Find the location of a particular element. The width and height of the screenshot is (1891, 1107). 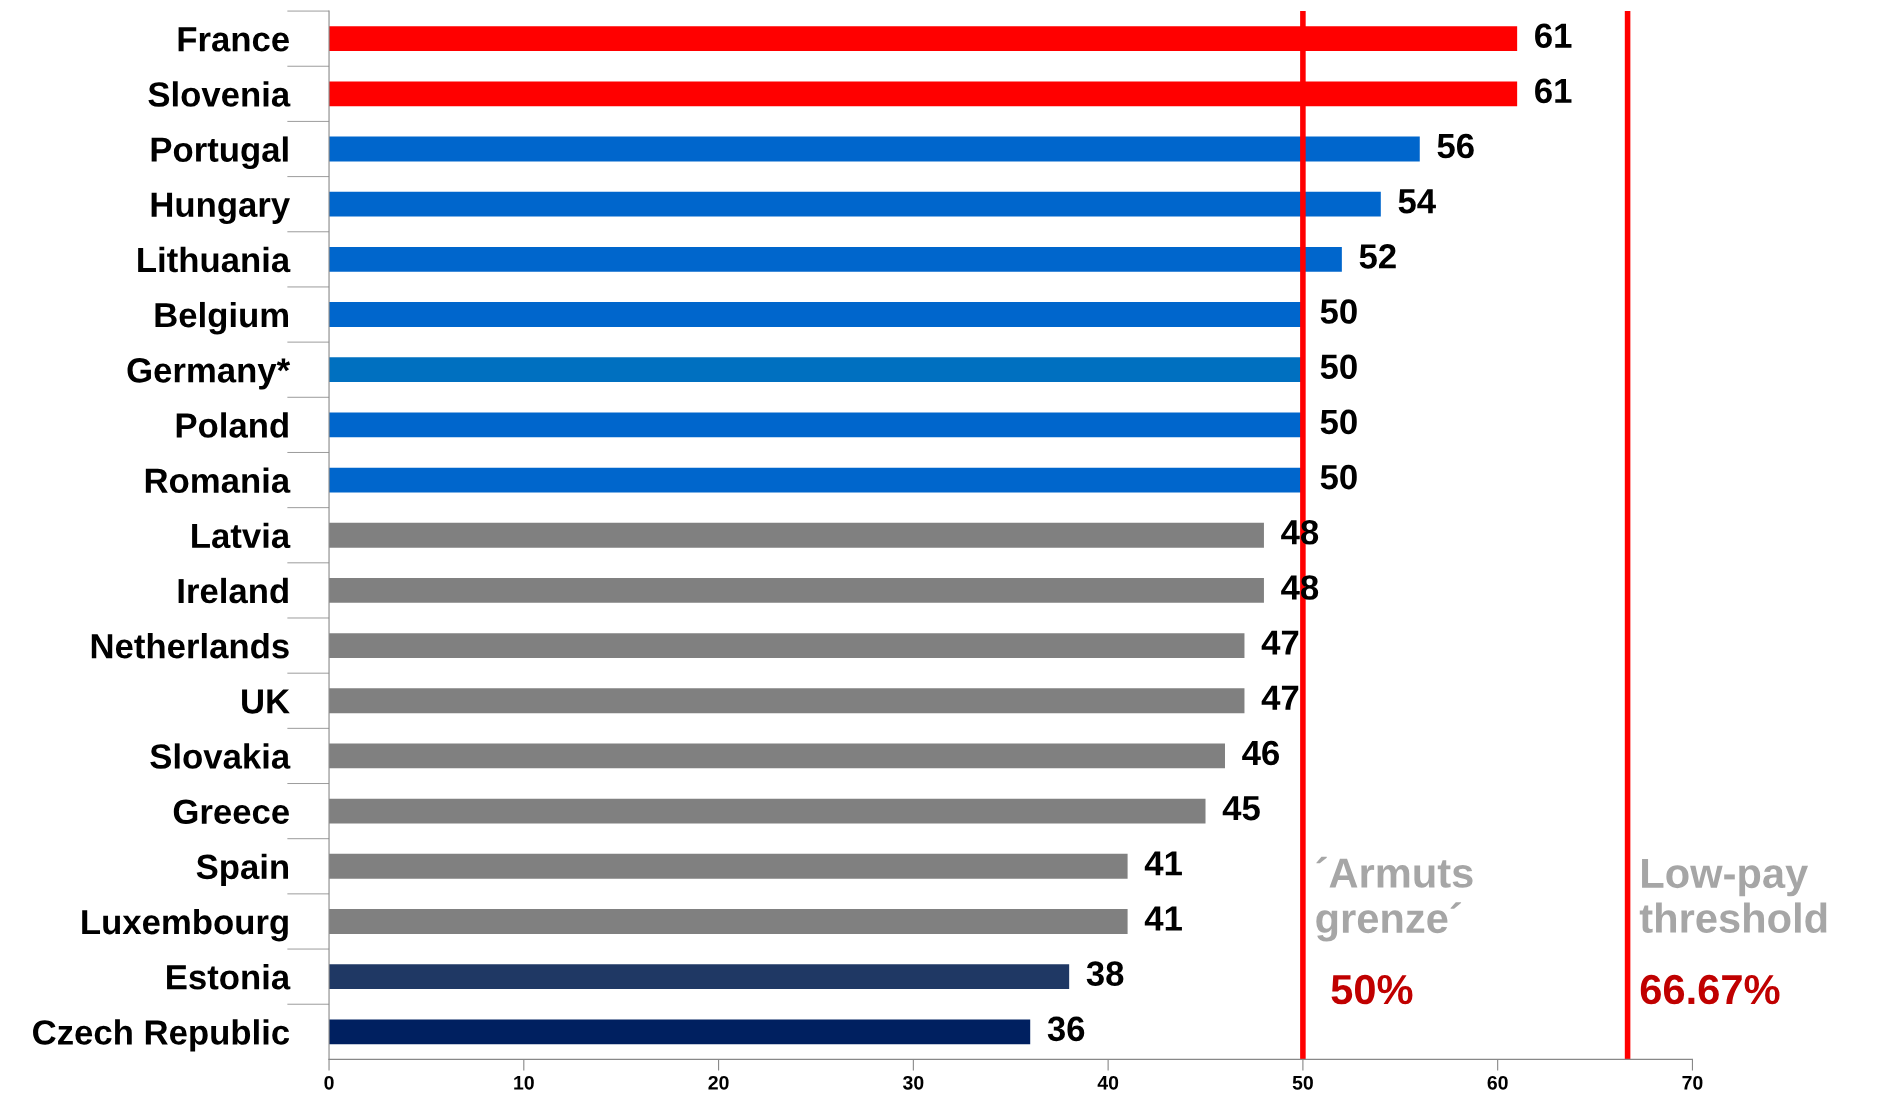

x-tick-label: 50 is located at coordinates (1302, 1082).